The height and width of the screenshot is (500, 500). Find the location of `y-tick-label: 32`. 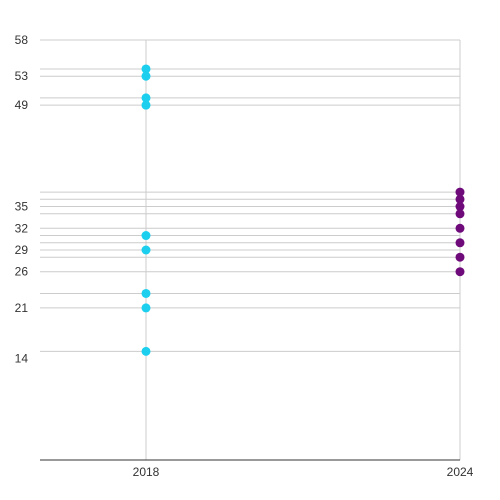

y-tick-label: 32 is located at coordinates (22, 228).